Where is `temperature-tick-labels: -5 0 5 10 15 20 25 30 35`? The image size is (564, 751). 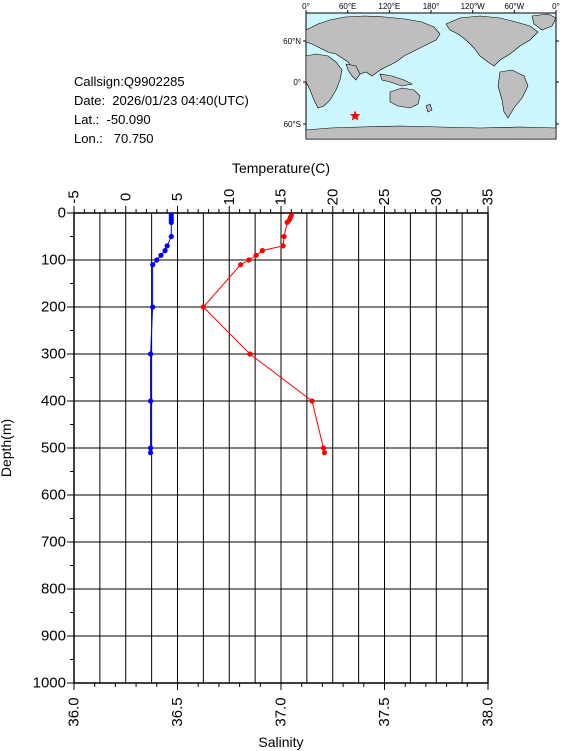
temperature-tick-labels: -5 0 5 10 15 20 25 30 35 is located at coordinates (281, 197).